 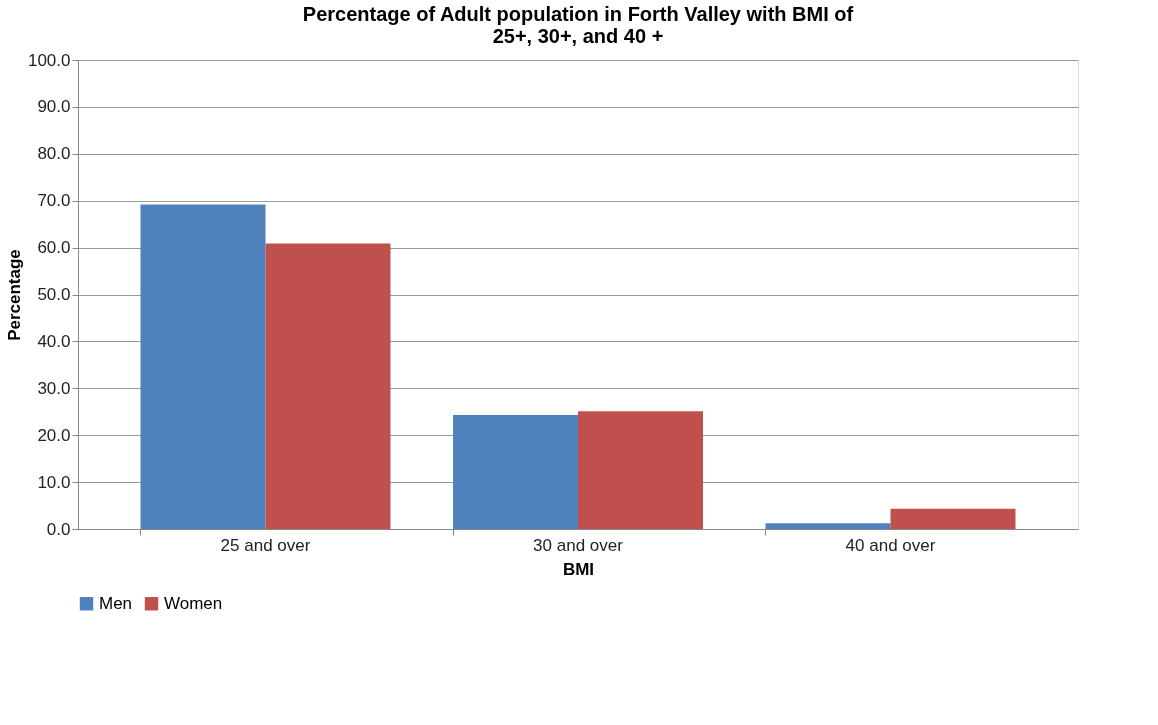 What do you see at coordinates (54, 482) in the screenshot?
I see `y-tick-label: 10.0` at bounding box center [54, 482].